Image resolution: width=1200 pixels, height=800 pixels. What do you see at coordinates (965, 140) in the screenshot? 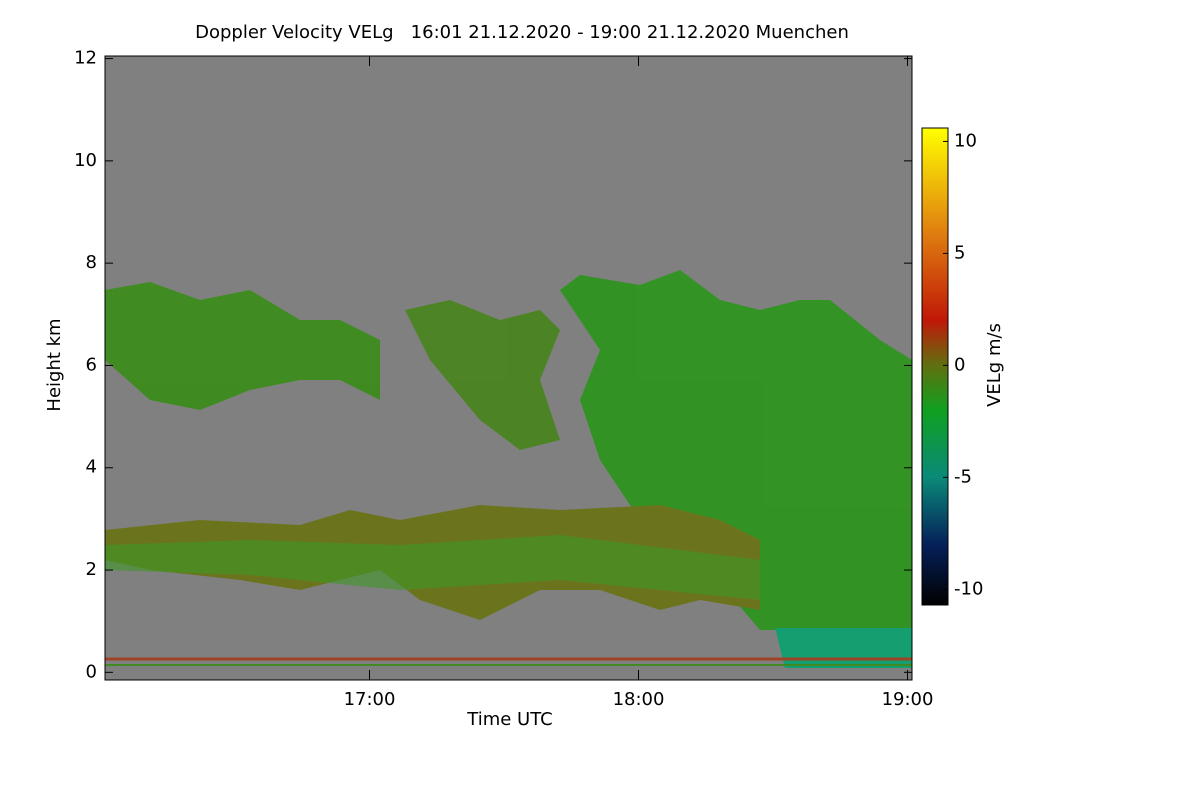
I see `colorbar-tick-label: 10` at bounding box center [965, 140].